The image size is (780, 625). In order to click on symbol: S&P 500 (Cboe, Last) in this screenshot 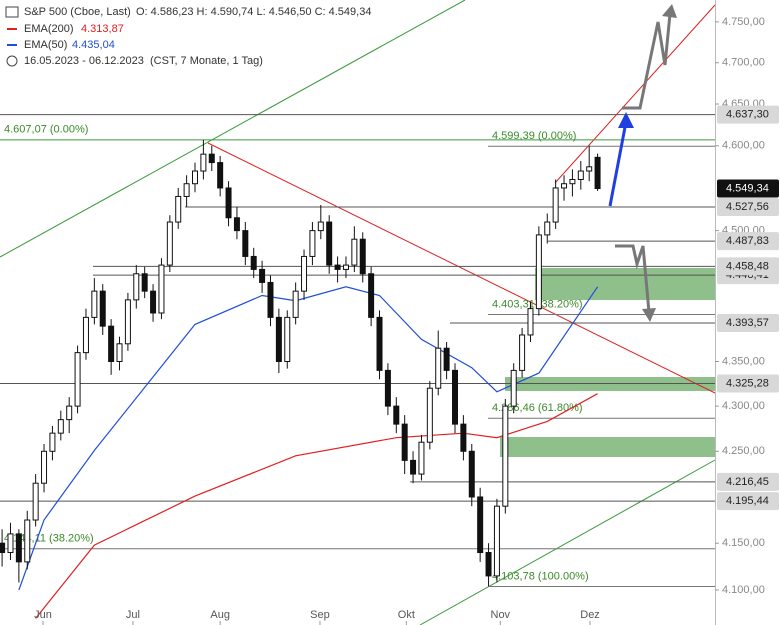, I will do `click(77, 12)`.